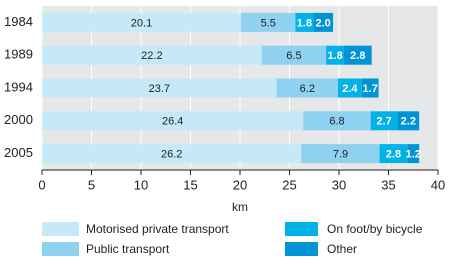 This screenshot has height=264, width=458. Describe the element at coordinates (388, 184) in the screenshot. I see `x-tick-label: 35` at that location.